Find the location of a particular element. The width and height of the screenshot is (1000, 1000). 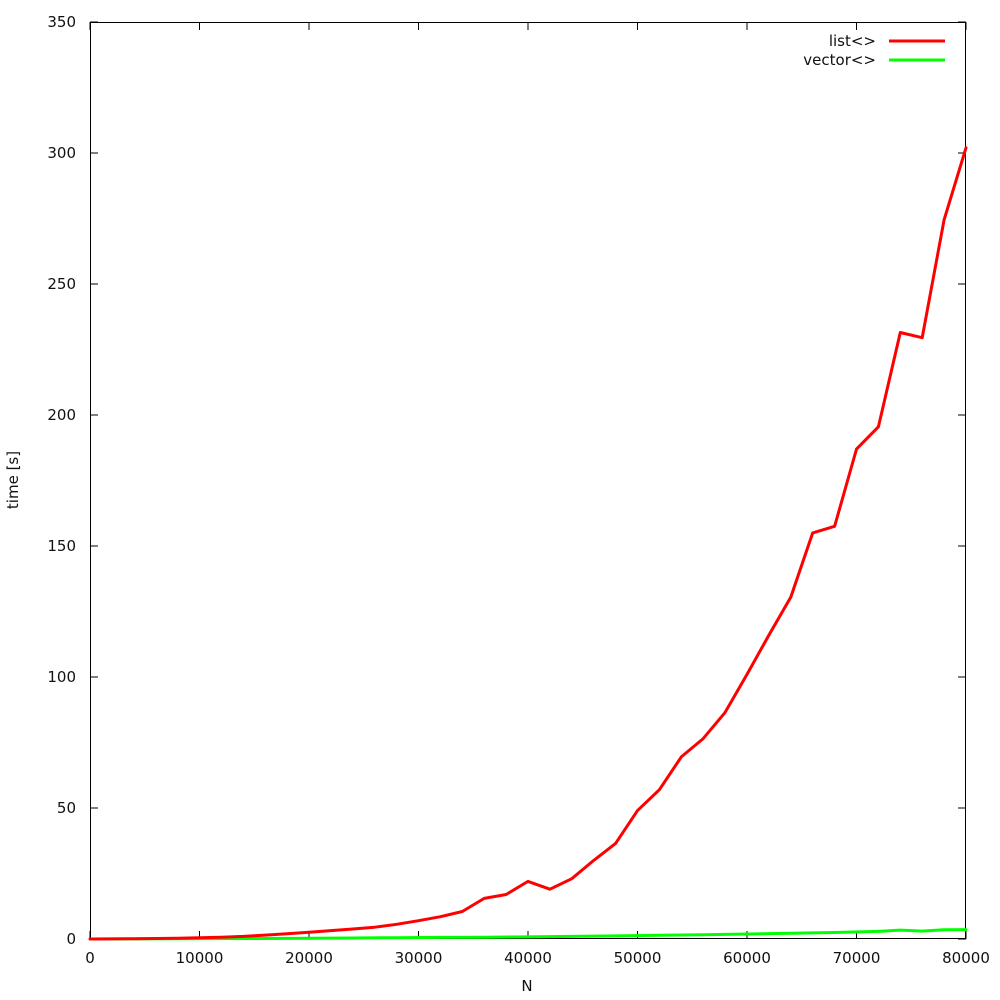

x-tick-label: 70000 is located at coordinates (857, 958).